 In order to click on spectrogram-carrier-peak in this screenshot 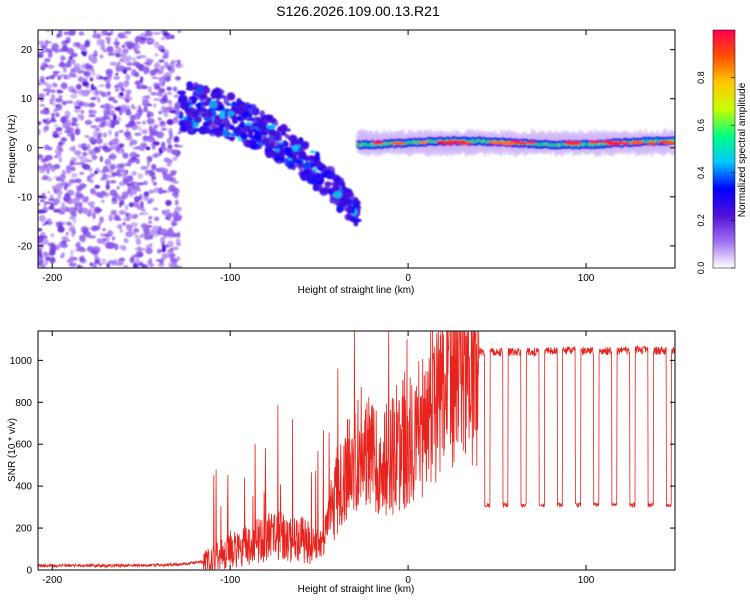, I will do `click(463, 142)`.